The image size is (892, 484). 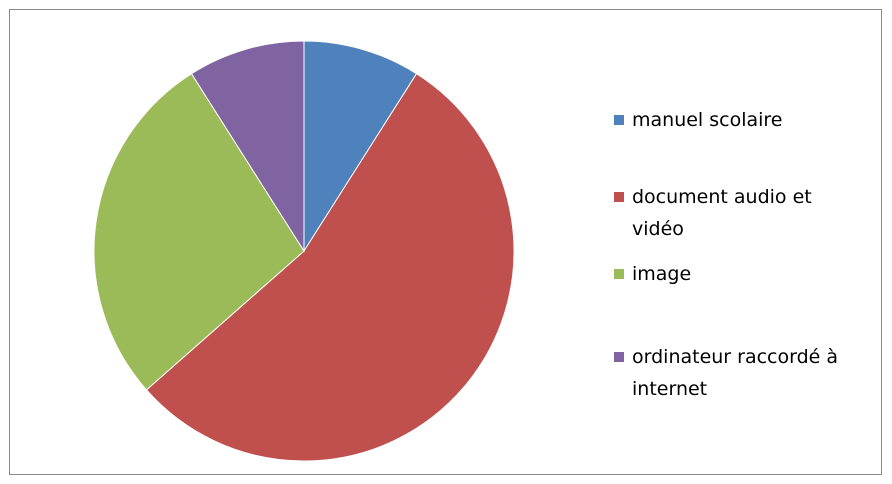 I want to click on legend-label: manuel scolaire, so click(x=707, y=120).